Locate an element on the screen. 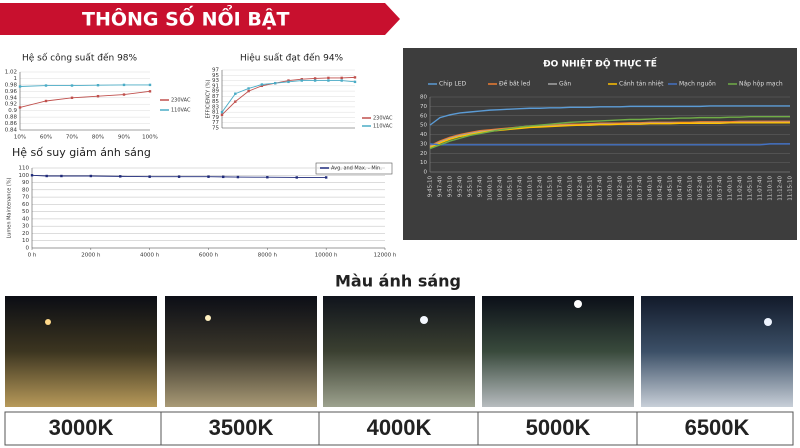 This screenshot has height=448, width=800. x-tick-label: 11:05:10 is located at coordinates (751, 188).